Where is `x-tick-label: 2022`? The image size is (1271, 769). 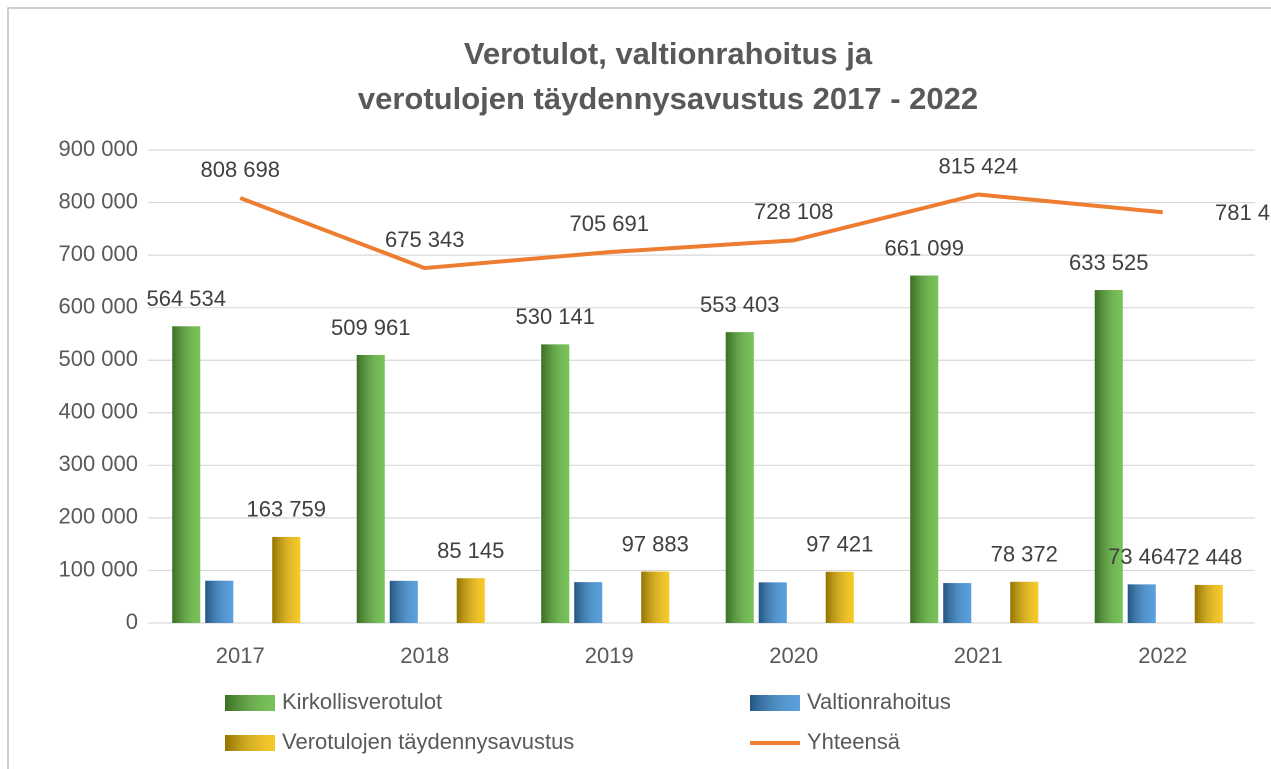 x-tick-label: 2022 is located at coordinates (1162, 655).